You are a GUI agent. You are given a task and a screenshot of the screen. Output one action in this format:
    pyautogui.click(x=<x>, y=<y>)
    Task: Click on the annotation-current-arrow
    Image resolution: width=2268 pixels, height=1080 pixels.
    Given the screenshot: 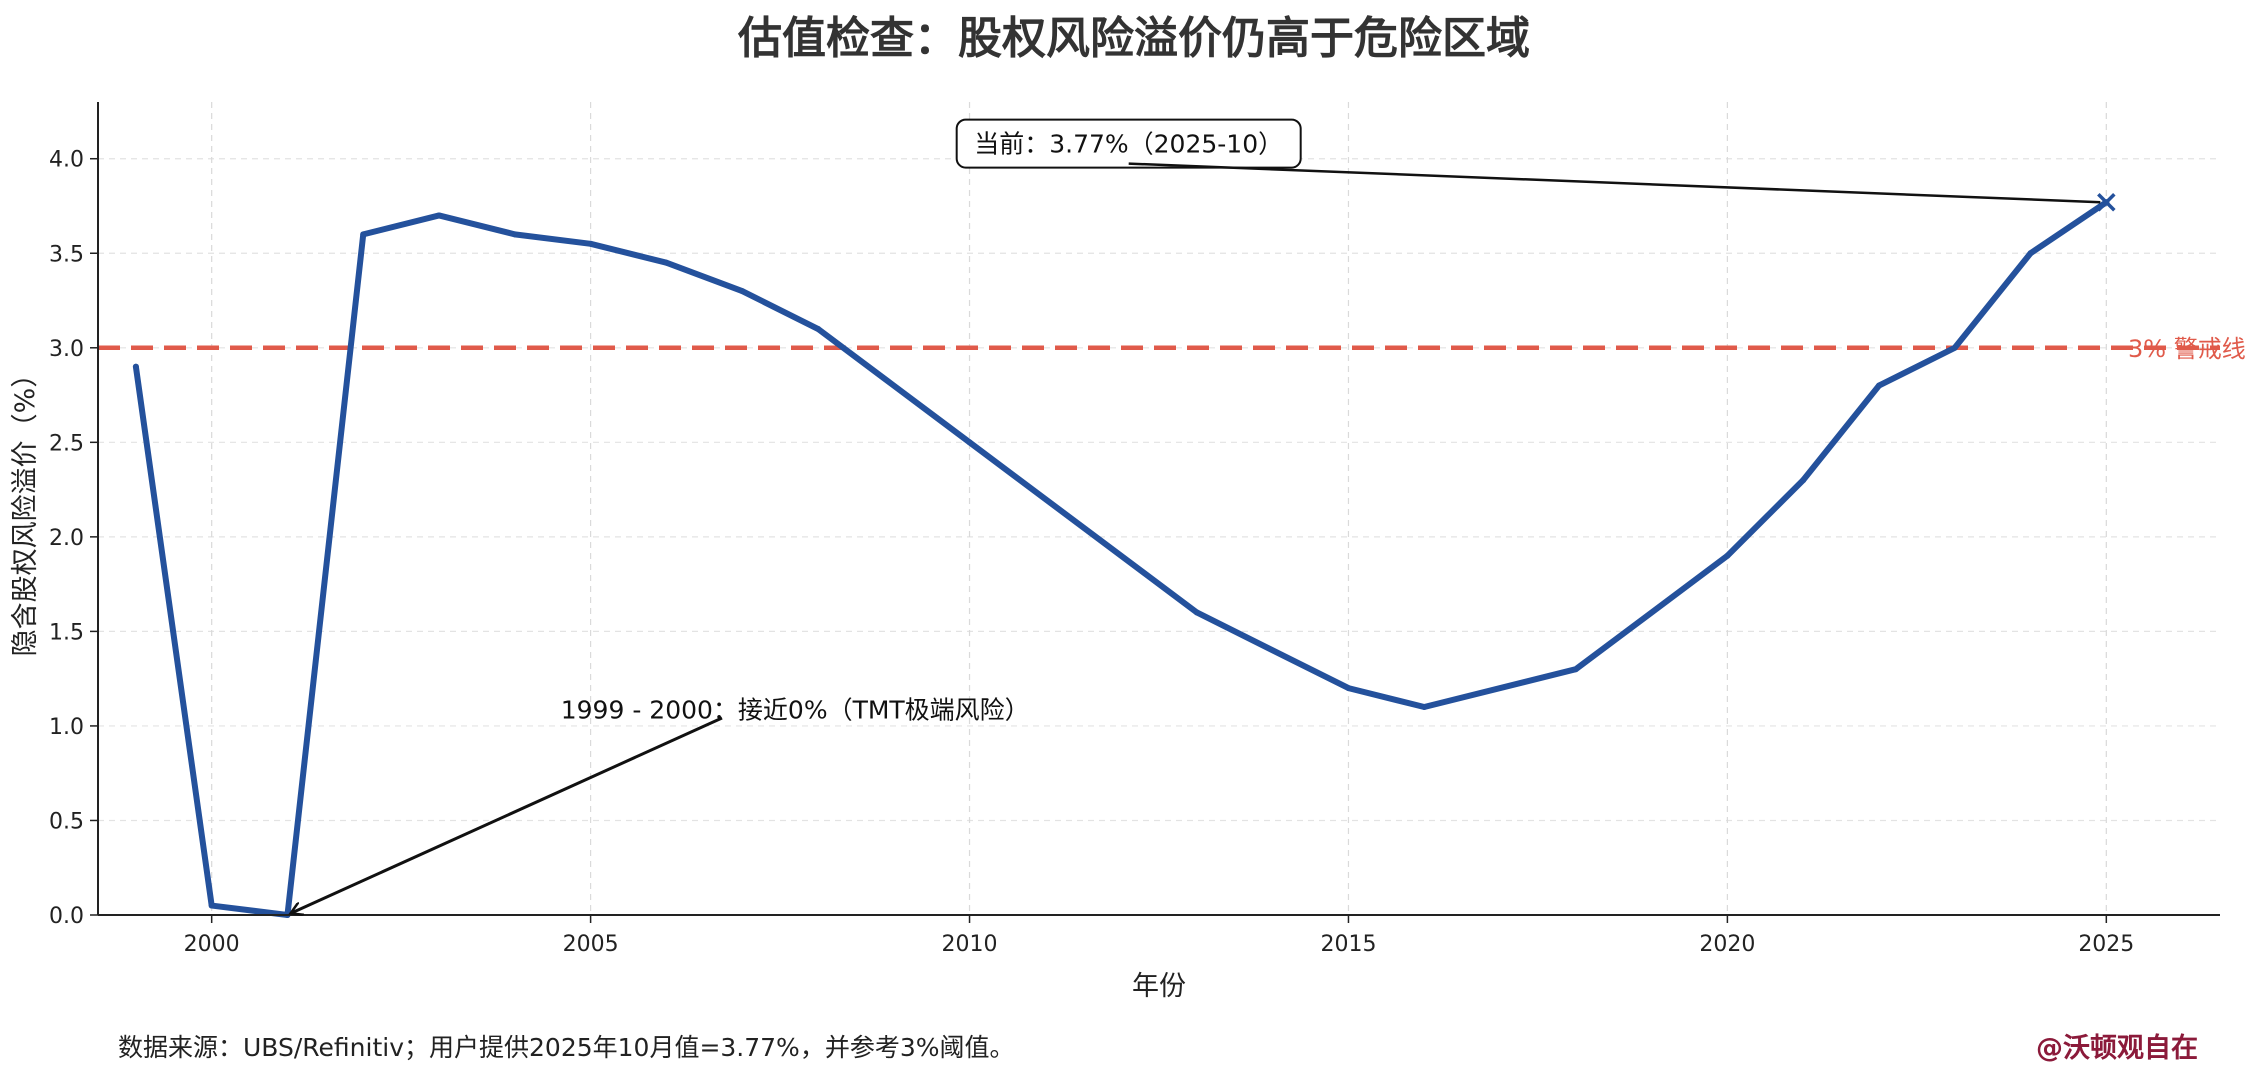 What is the action you would take?
    pyautogui.click(x=1614, y=183)
    